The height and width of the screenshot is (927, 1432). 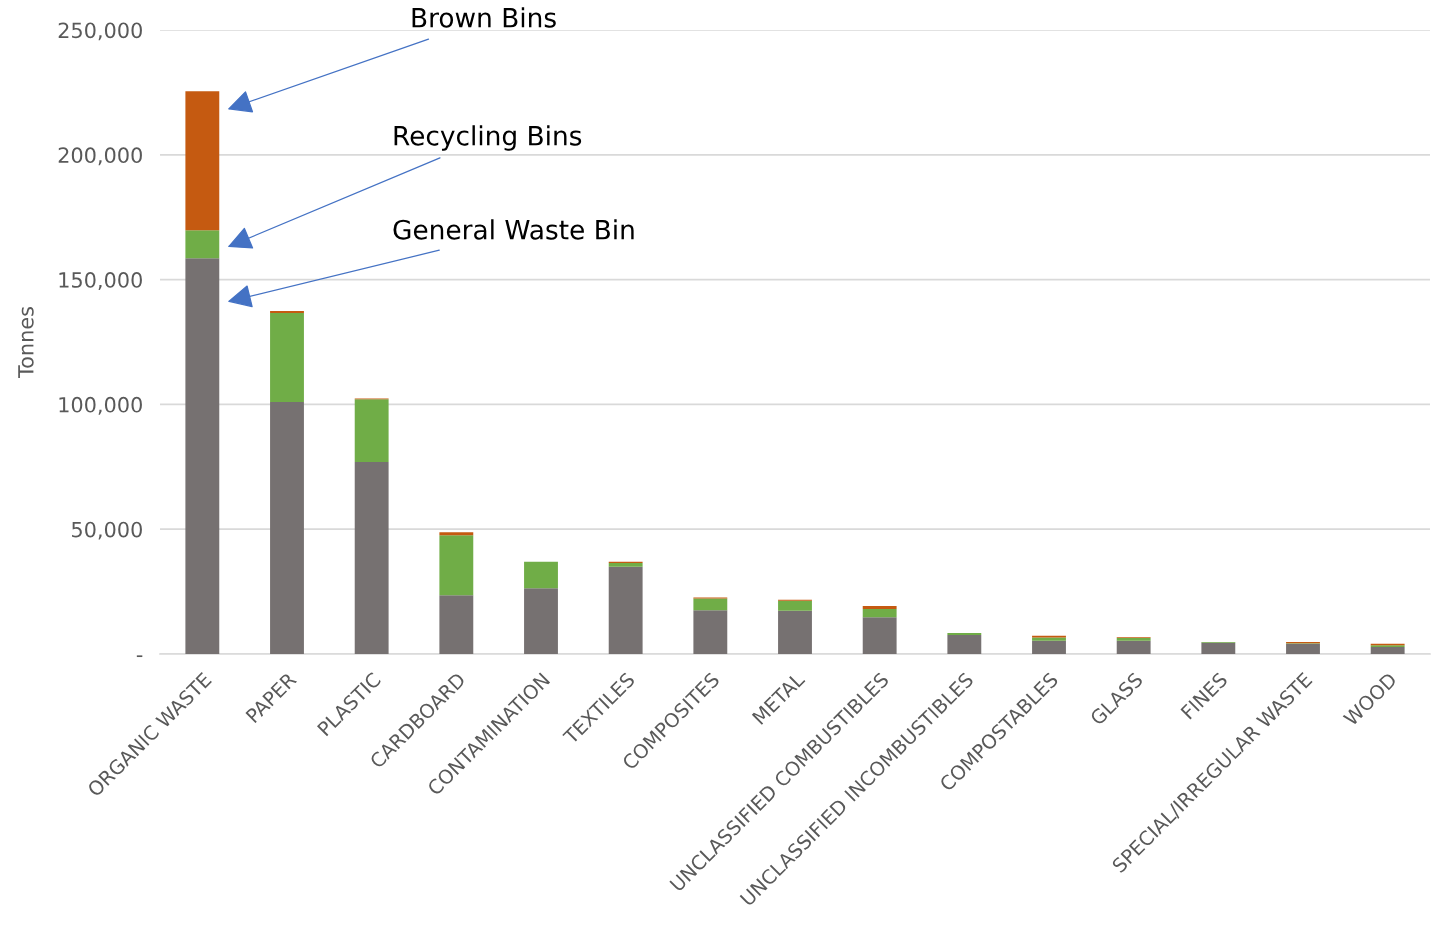 I want to click on y-tick-label: -, so click(x=139, y=656).